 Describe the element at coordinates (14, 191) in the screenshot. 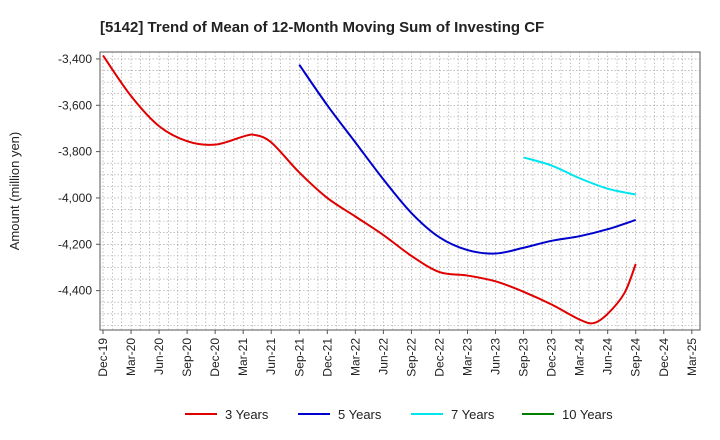

I see `y-axis-label: Amount (million yen)` at that location.